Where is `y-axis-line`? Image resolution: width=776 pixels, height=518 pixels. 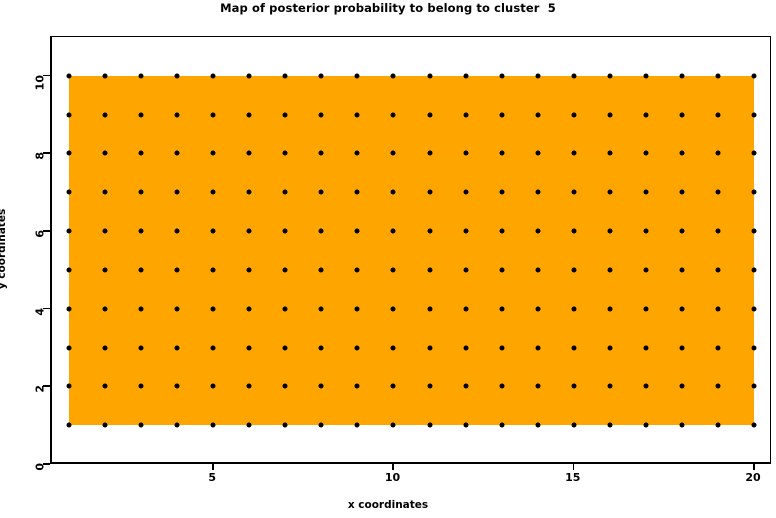
y-axis-line is located at coordinates (51, 249).